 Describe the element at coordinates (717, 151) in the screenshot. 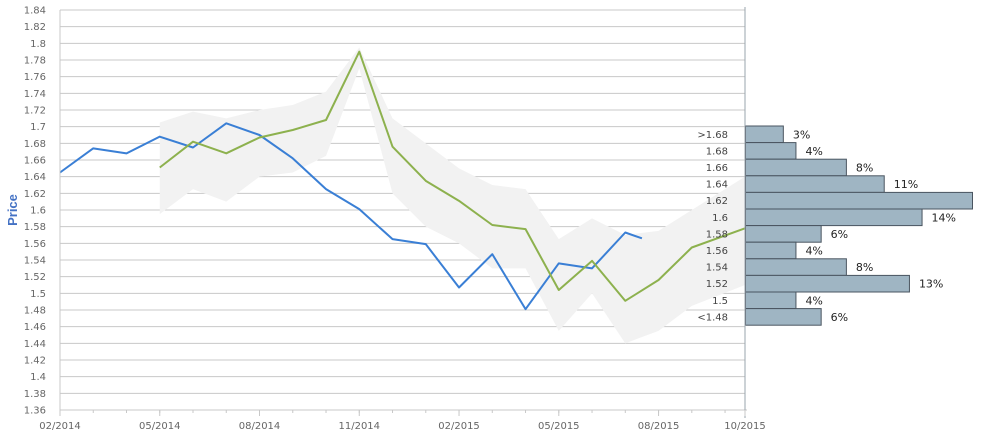

I see `histogram-bin-label: 1.68` at that location.